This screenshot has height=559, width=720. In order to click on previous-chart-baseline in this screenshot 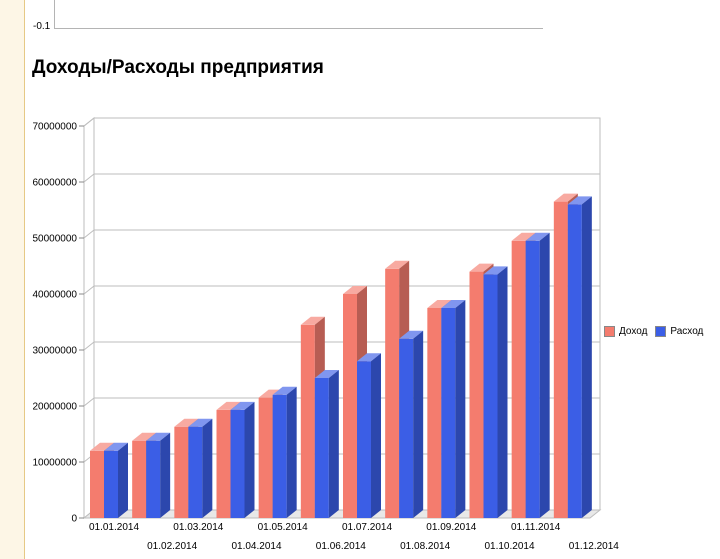, I will do `click(298, 28)`.